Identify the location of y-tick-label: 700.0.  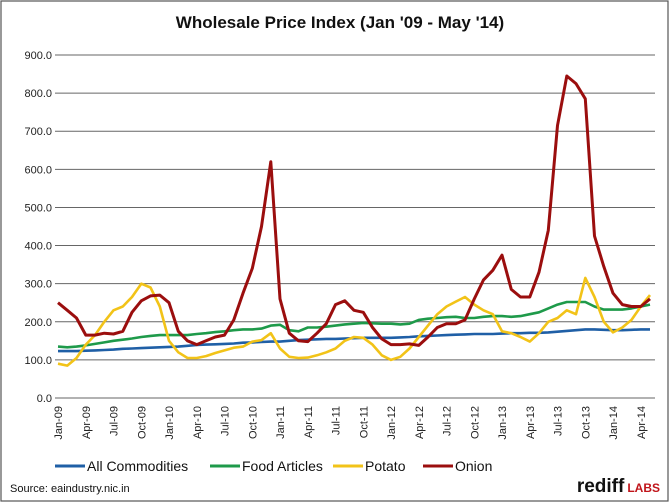
(38, 132).